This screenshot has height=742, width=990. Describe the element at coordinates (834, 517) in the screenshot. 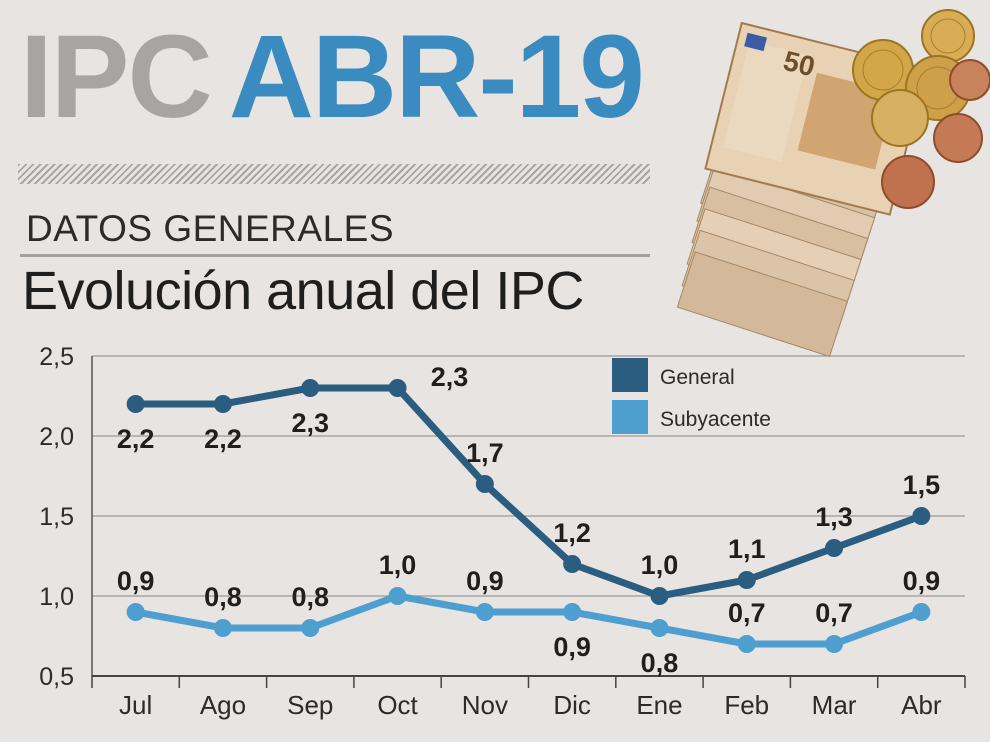

I see `data-label: 1,3` at that location.